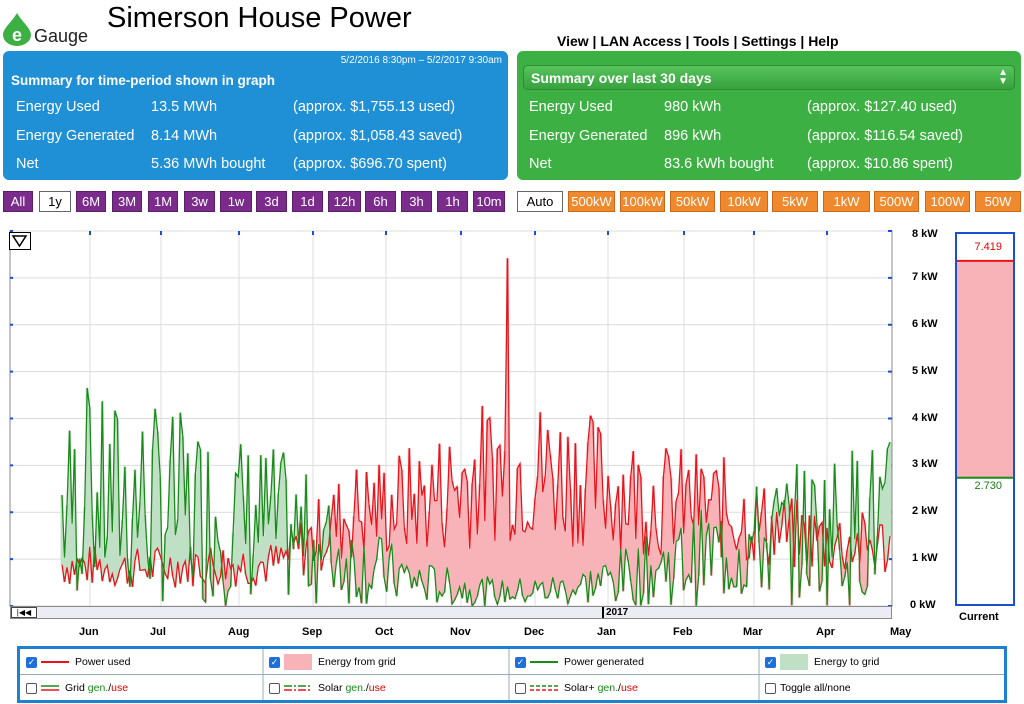 This screenshot has width=1024, height=704. I want to click on chart-menu-toggle, so click(20, 241).